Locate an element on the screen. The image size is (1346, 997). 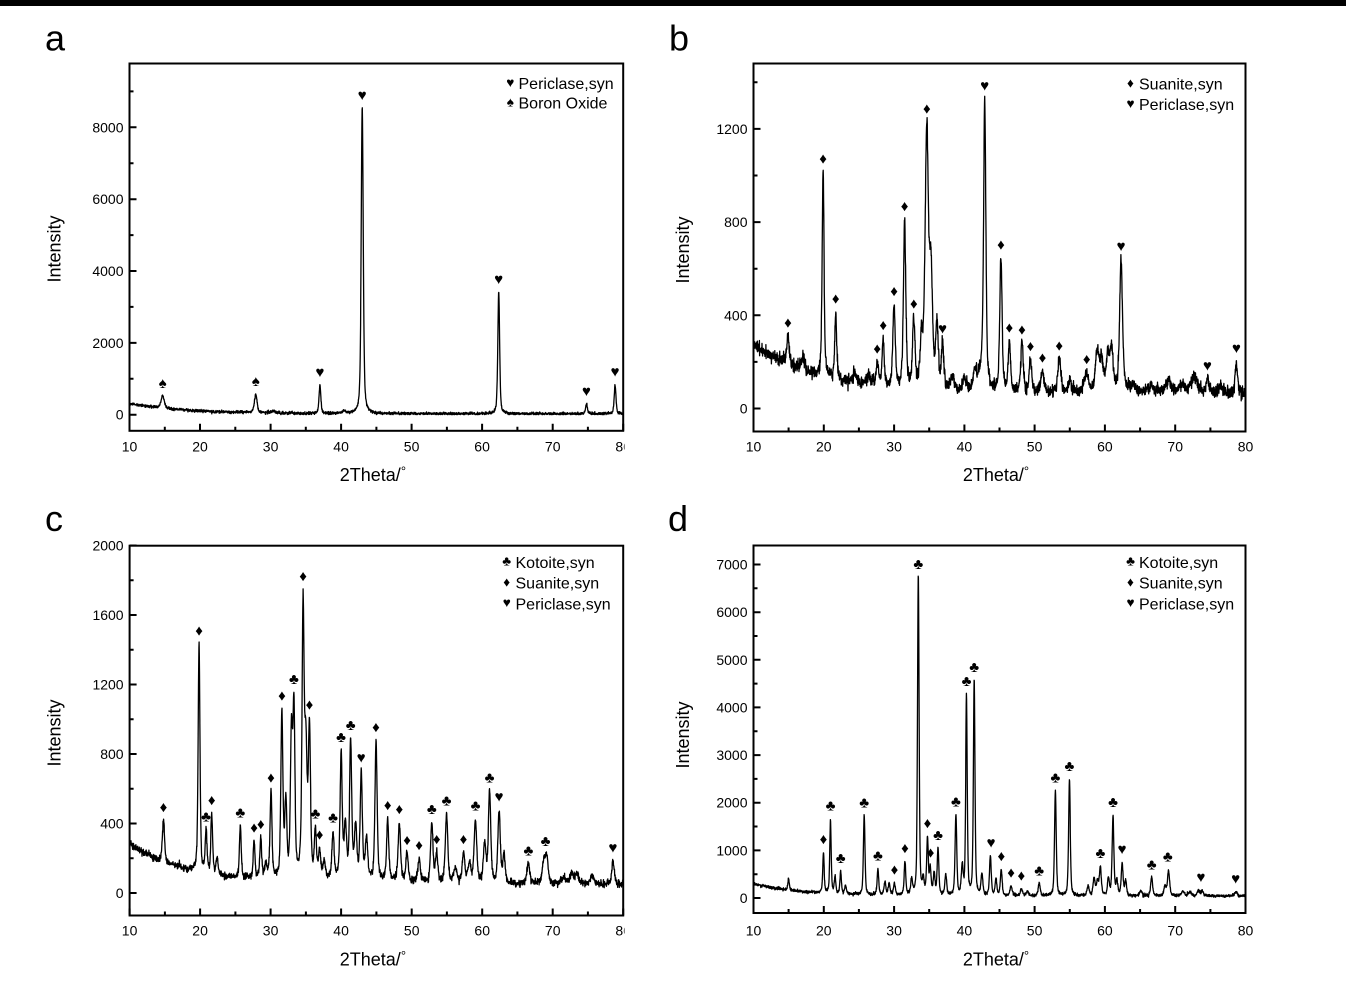
svg-text: Intensity is located at coordinates (55, 732).